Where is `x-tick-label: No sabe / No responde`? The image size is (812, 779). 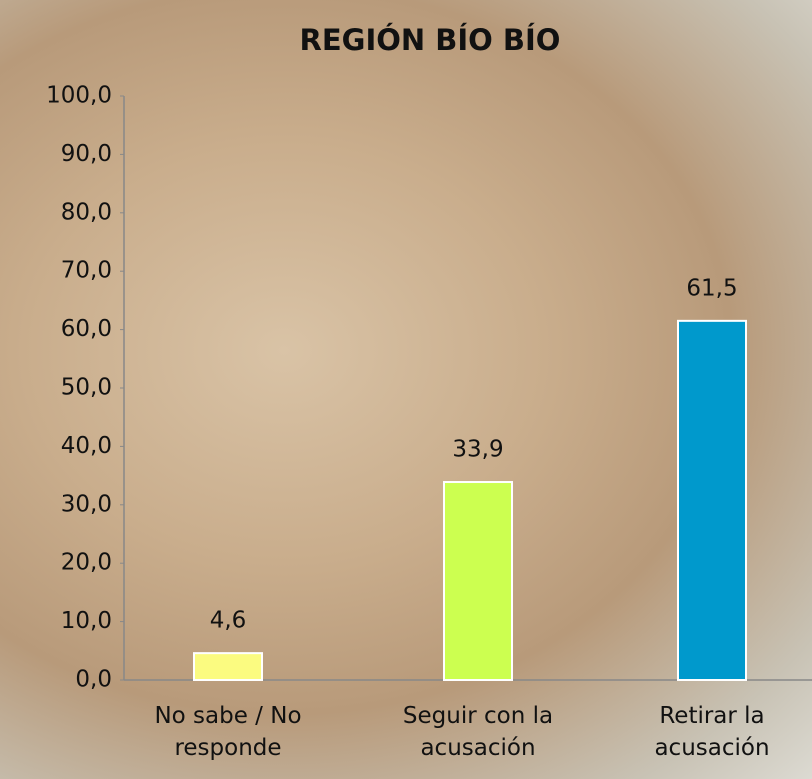 x-tick-label: No sabe / No responde is located at coordinates (228, 732).